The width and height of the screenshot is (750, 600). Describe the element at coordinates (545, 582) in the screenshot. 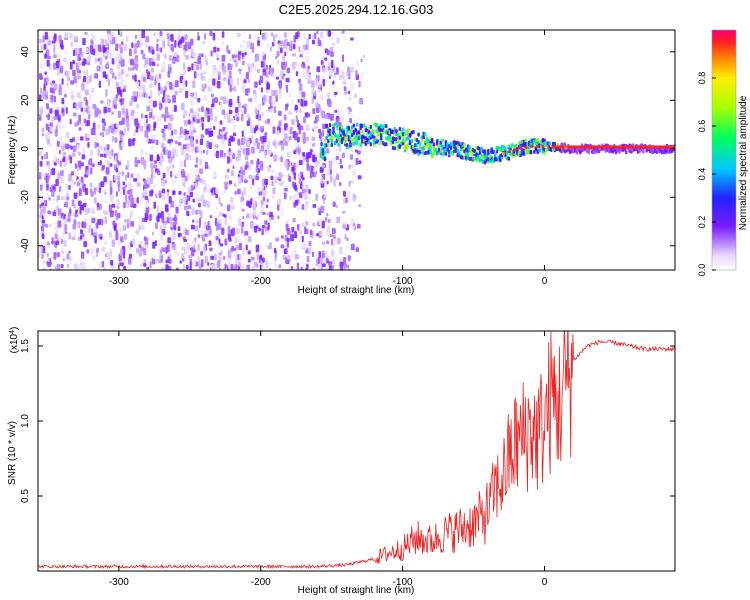

I see `x-tick-label: 0` at that location.